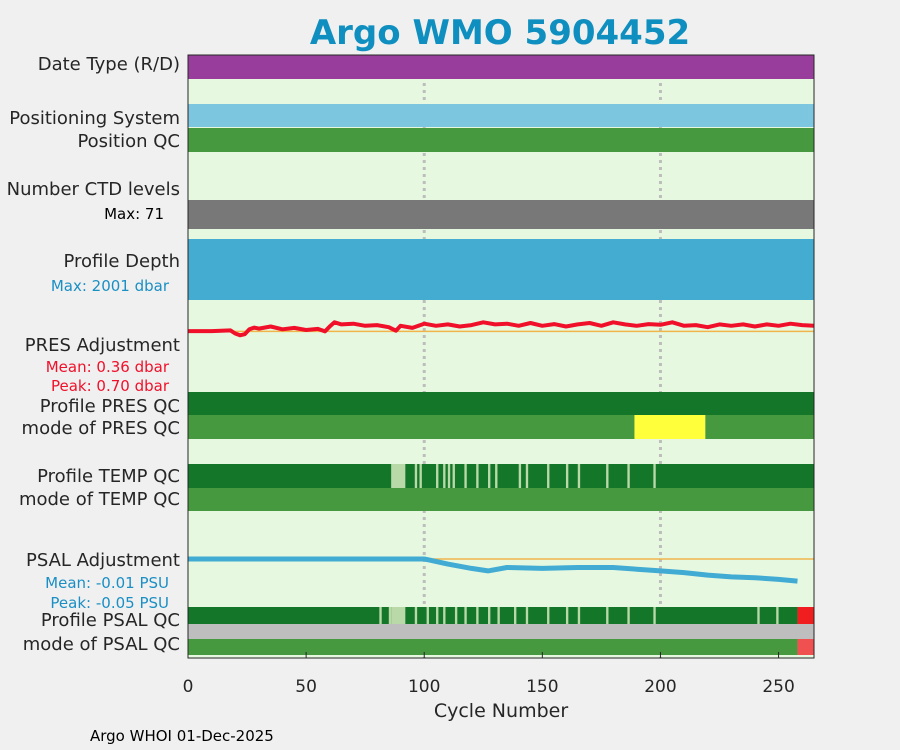 The width and height of the screenshot is (900, 750). I want to click on qc-band-psal-qc-gray, so click(501, 631).